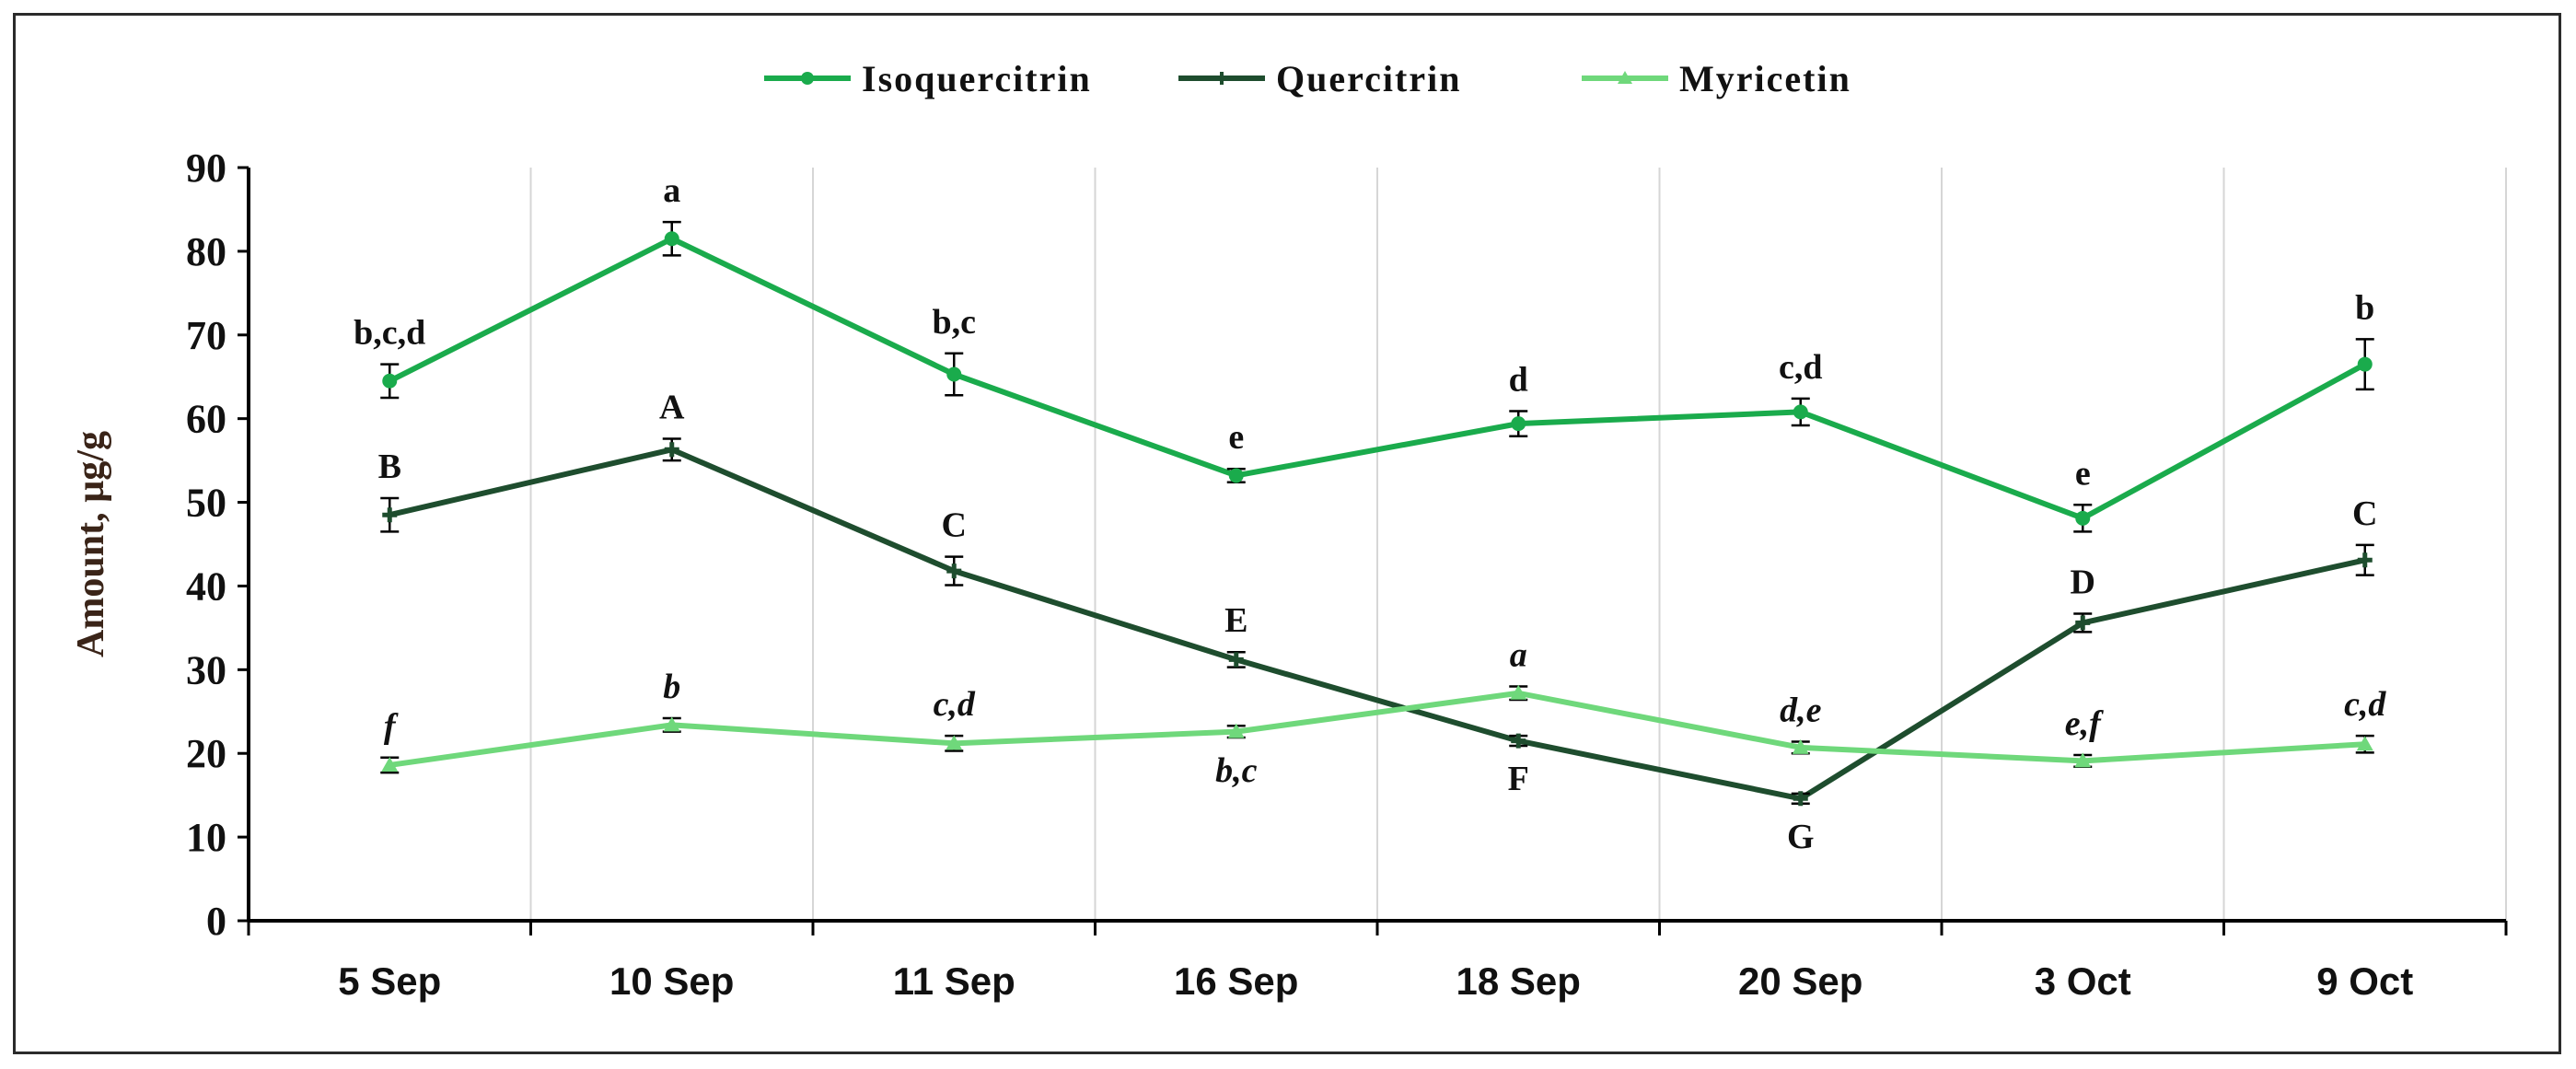 The image size is (2576, 1069). I want to click on data-label: b,c,d, so click(389, 333).